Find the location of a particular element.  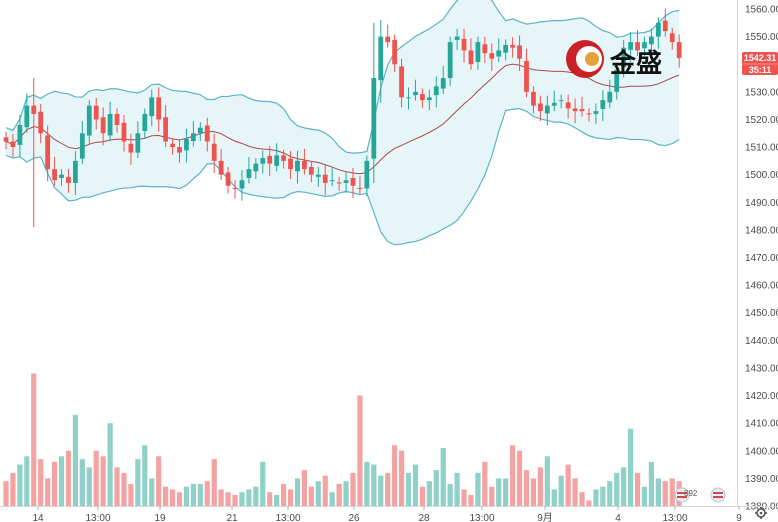

price-tick-label: 1520.00 is located at coordinates (761, 120).